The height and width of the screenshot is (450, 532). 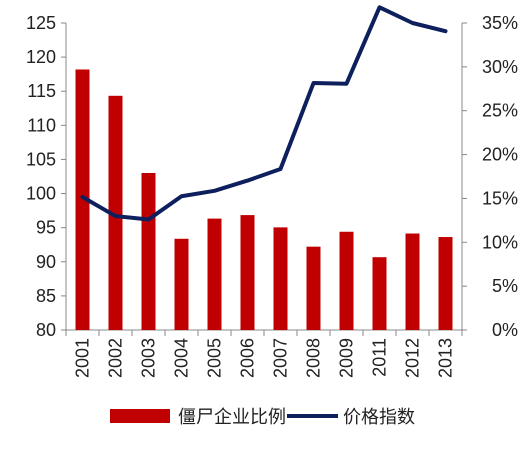 What do you see at coordinates (182, 358) in the screenshot?
I see `x-tick-label: 2004` at bounding box center [182, 358].